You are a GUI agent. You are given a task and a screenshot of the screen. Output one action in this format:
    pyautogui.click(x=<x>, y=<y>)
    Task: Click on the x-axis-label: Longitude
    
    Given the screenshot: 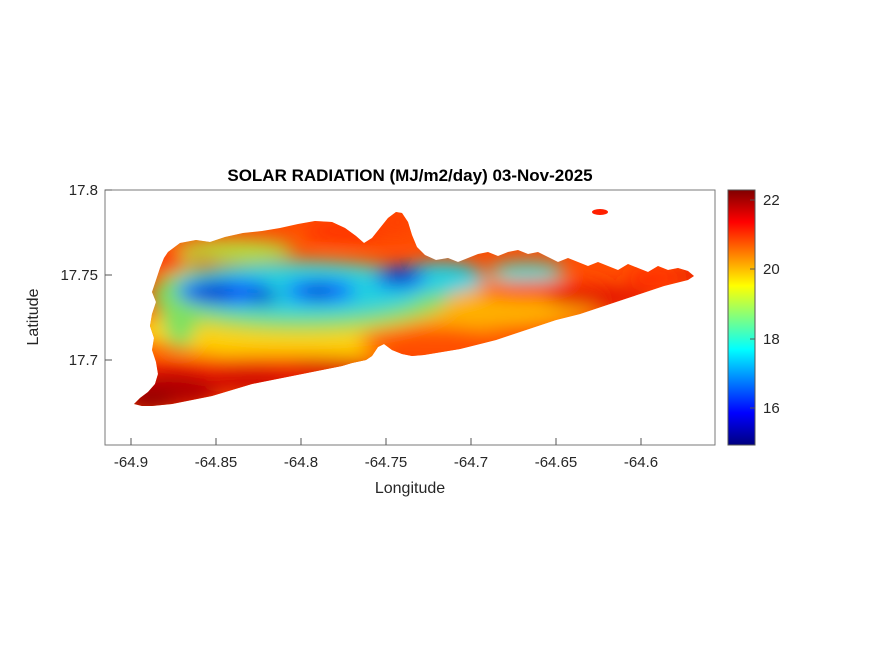 What is the action you would take?
    pyautogui.click(x=410, y=488)
    